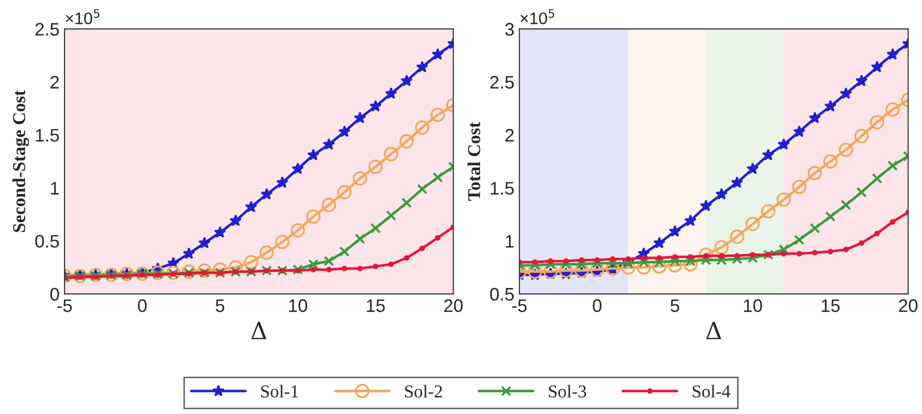 This screenshot has width=922, height=414. What do you see at coordinates (21, 161) in the screenshot?
I see `y-axis-title: Second-Stage Cost` at bounding box center [21, 161].